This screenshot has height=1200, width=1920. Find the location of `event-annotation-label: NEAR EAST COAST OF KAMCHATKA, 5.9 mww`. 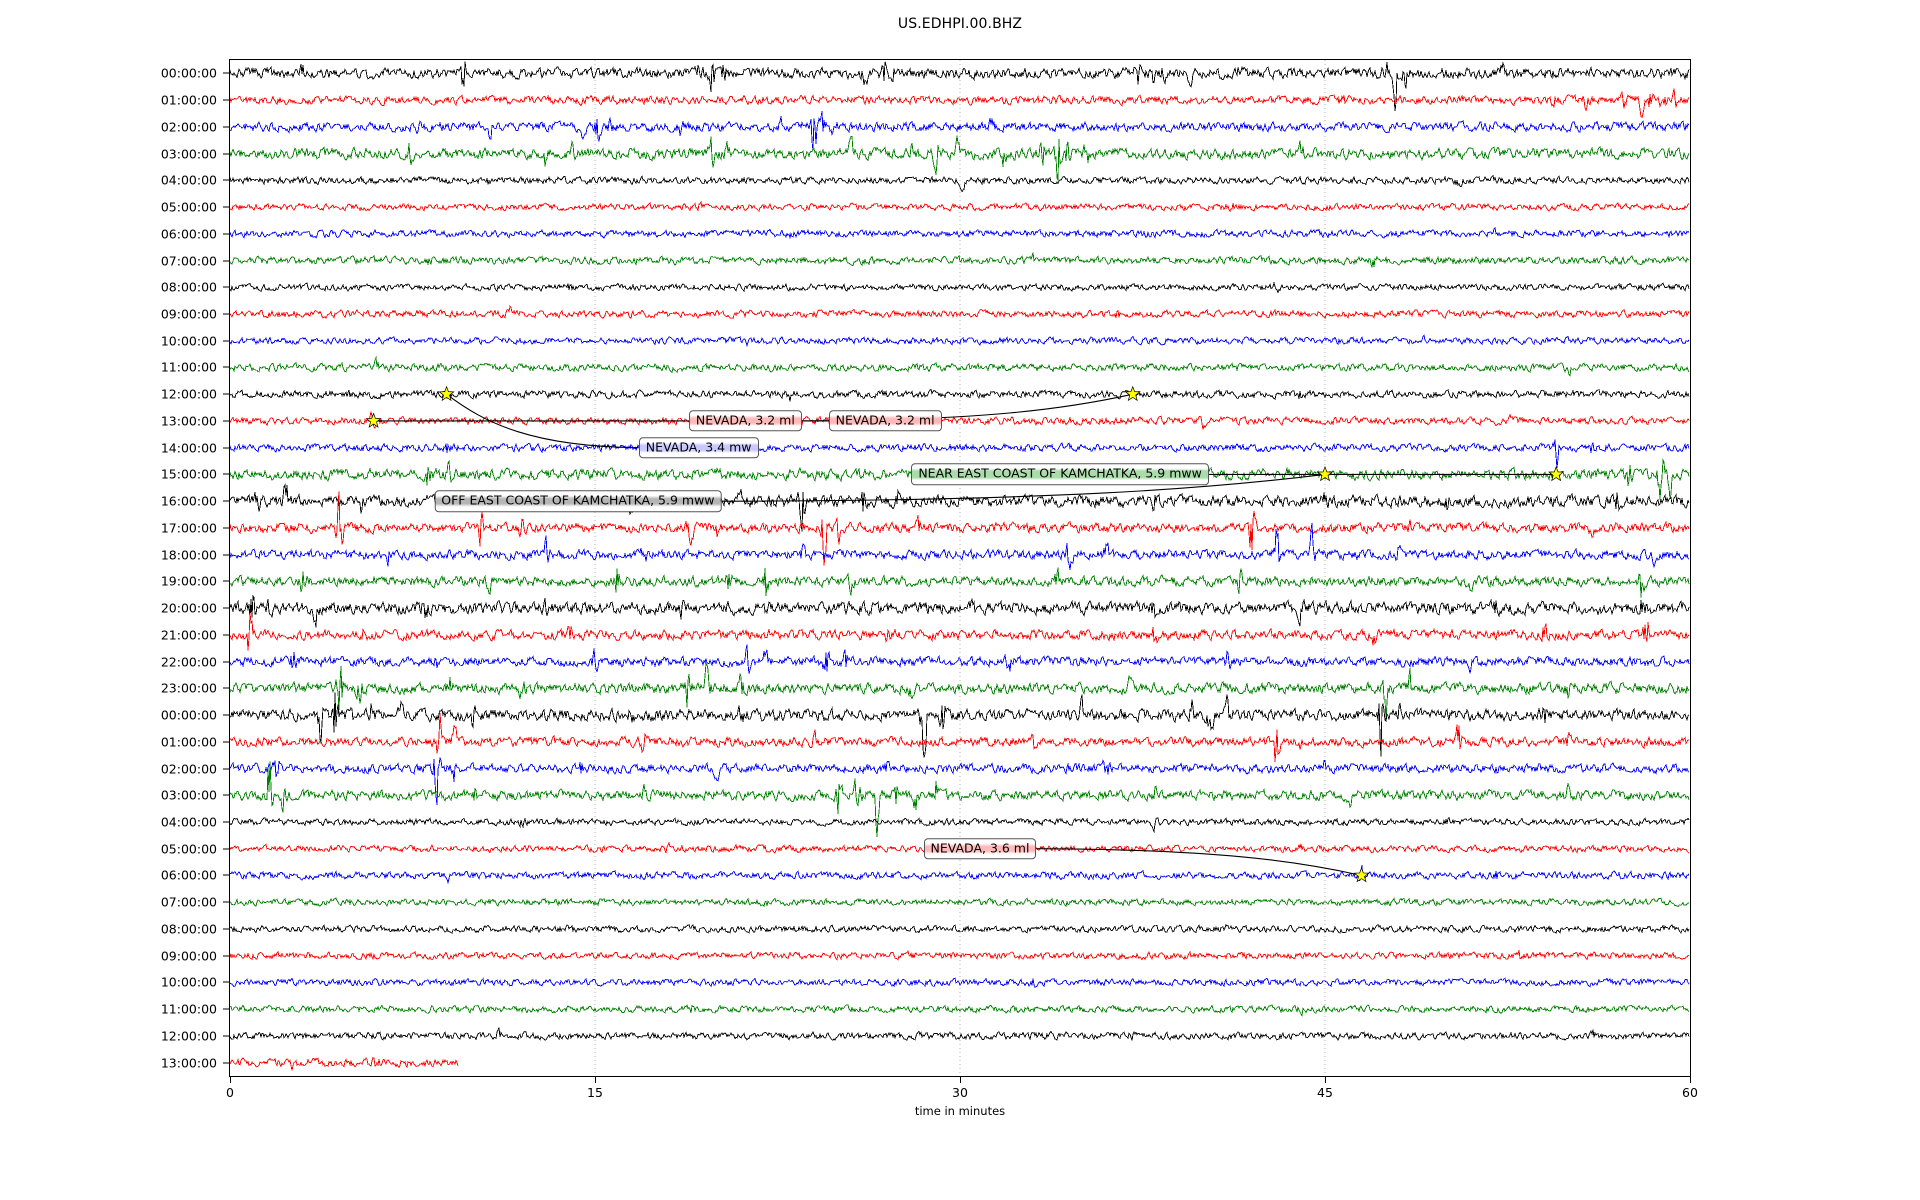

event-annotation-label: NEAR EAST COAST OF KAMCHATKA, 5.9 mww is located at coordinates (1060, 474).